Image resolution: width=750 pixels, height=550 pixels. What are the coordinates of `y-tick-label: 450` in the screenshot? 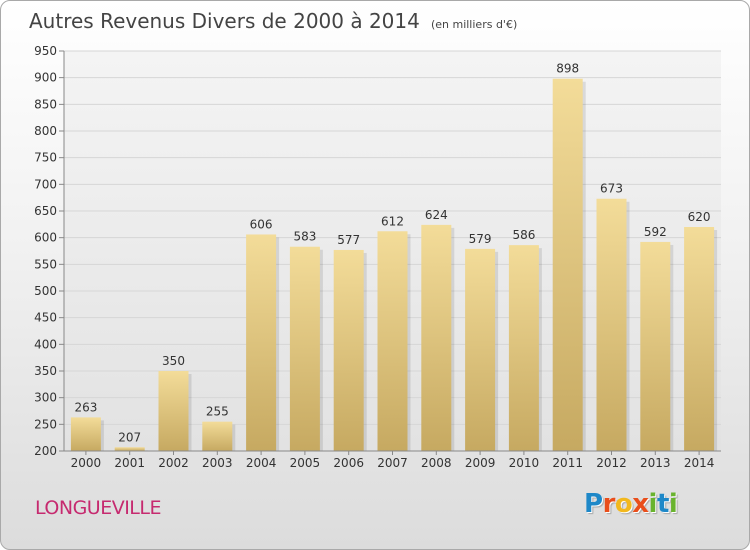 It's located at (45, 318).